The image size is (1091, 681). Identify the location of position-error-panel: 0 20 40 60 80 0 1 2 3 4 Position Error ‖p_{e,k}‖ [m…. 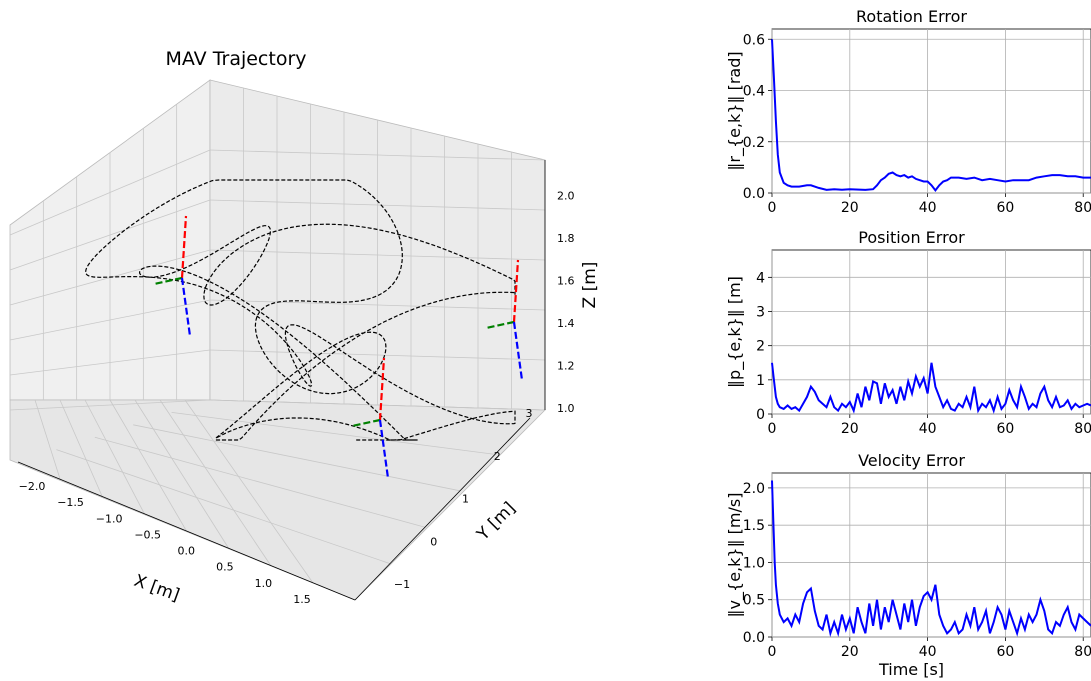
(908, 332).